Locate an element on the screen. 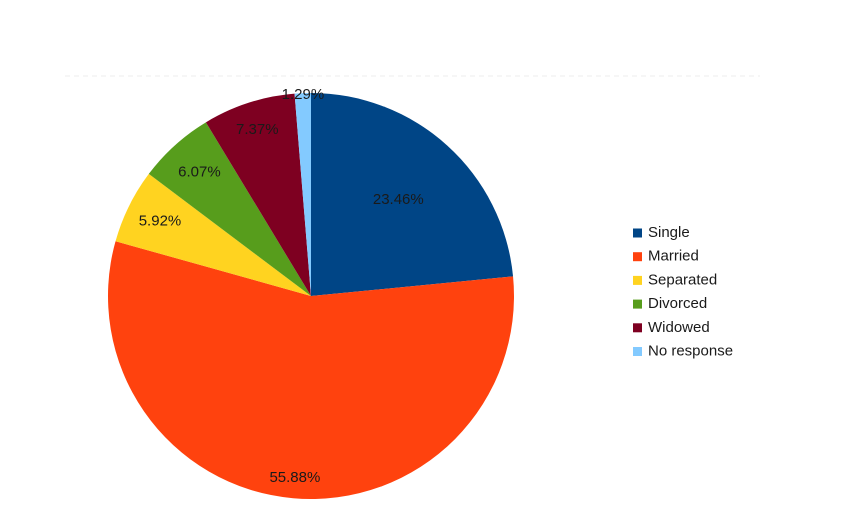 The image size is (857, 515). legend-swatch-single is located at coordinates (637, 233).